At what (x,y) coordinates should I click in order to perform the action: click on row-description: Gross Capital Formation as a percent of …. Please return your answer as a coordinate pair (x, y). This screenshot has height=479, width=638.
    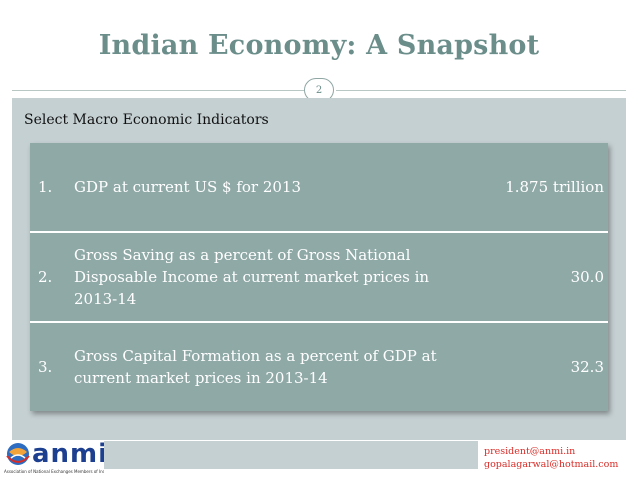
    Looking at the image, I should click on (255, 367).